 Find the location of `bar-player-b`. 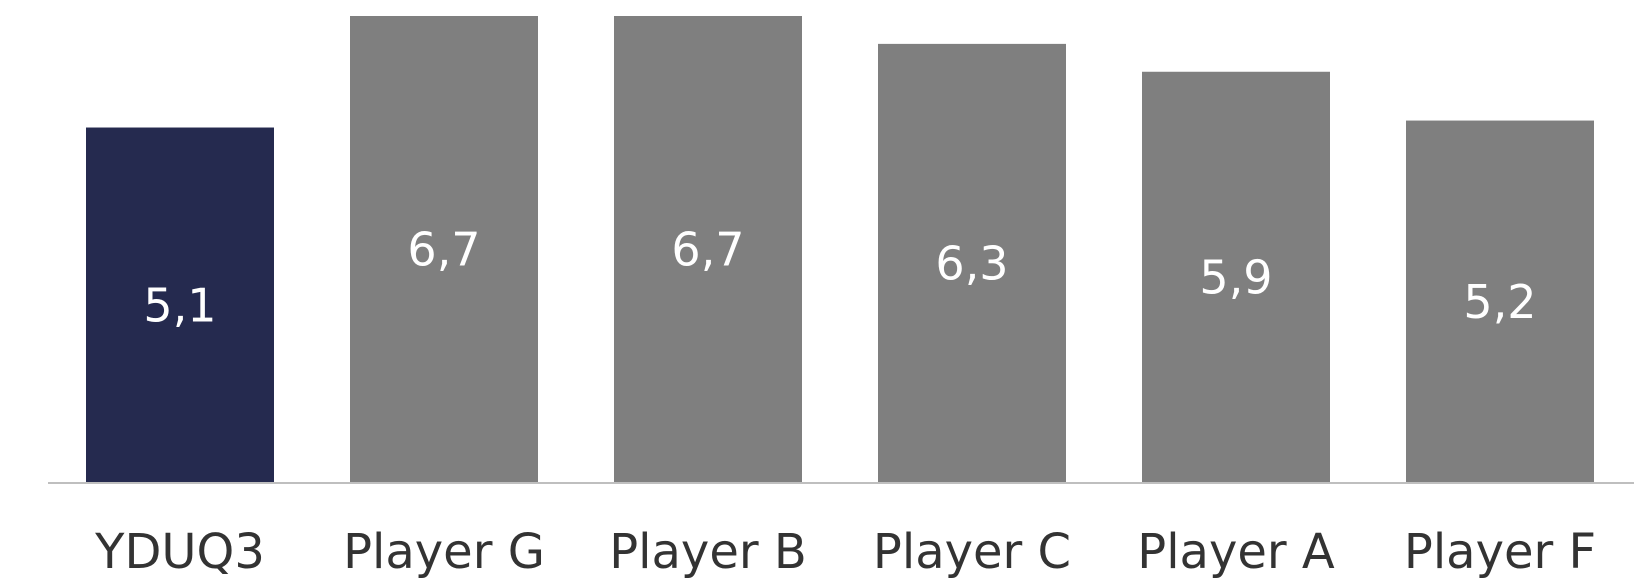

bar-player-b is located at coordinates (708, 249).